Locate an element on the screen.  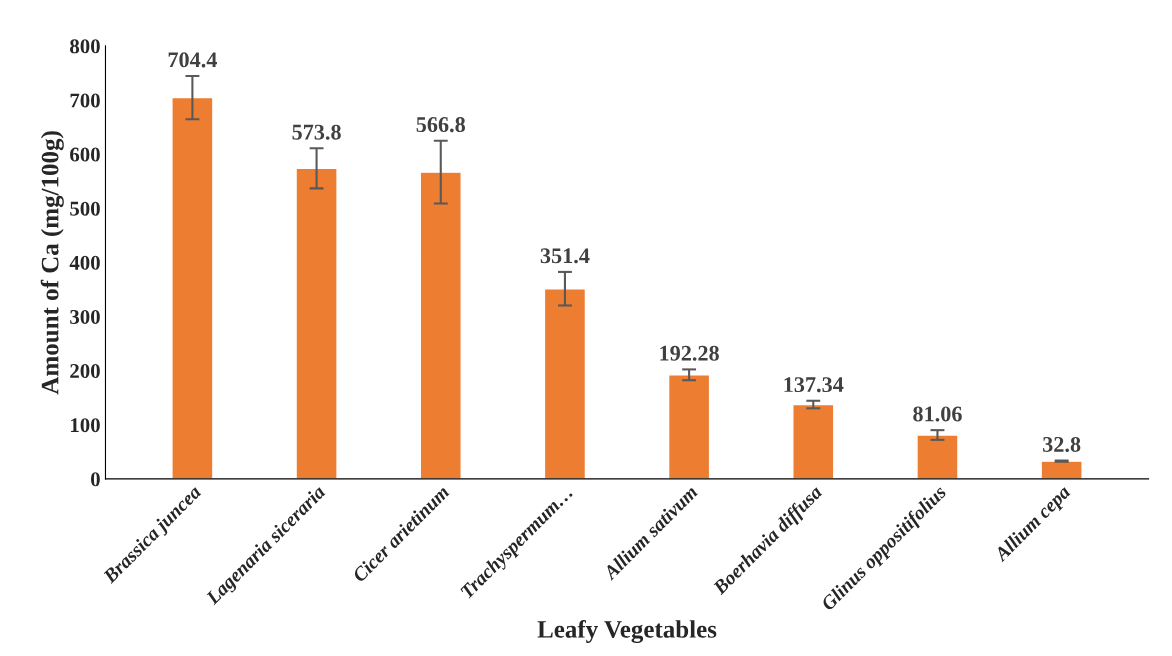
y-tick-label: 500 is located at coordinates (85, 208).